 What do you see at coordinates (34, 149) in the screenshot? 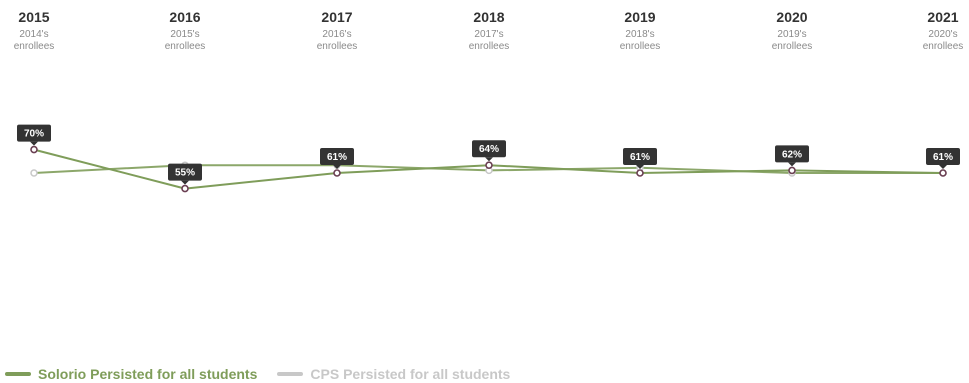
I see `solorio-point-2015` at bounding box center [34, 149].